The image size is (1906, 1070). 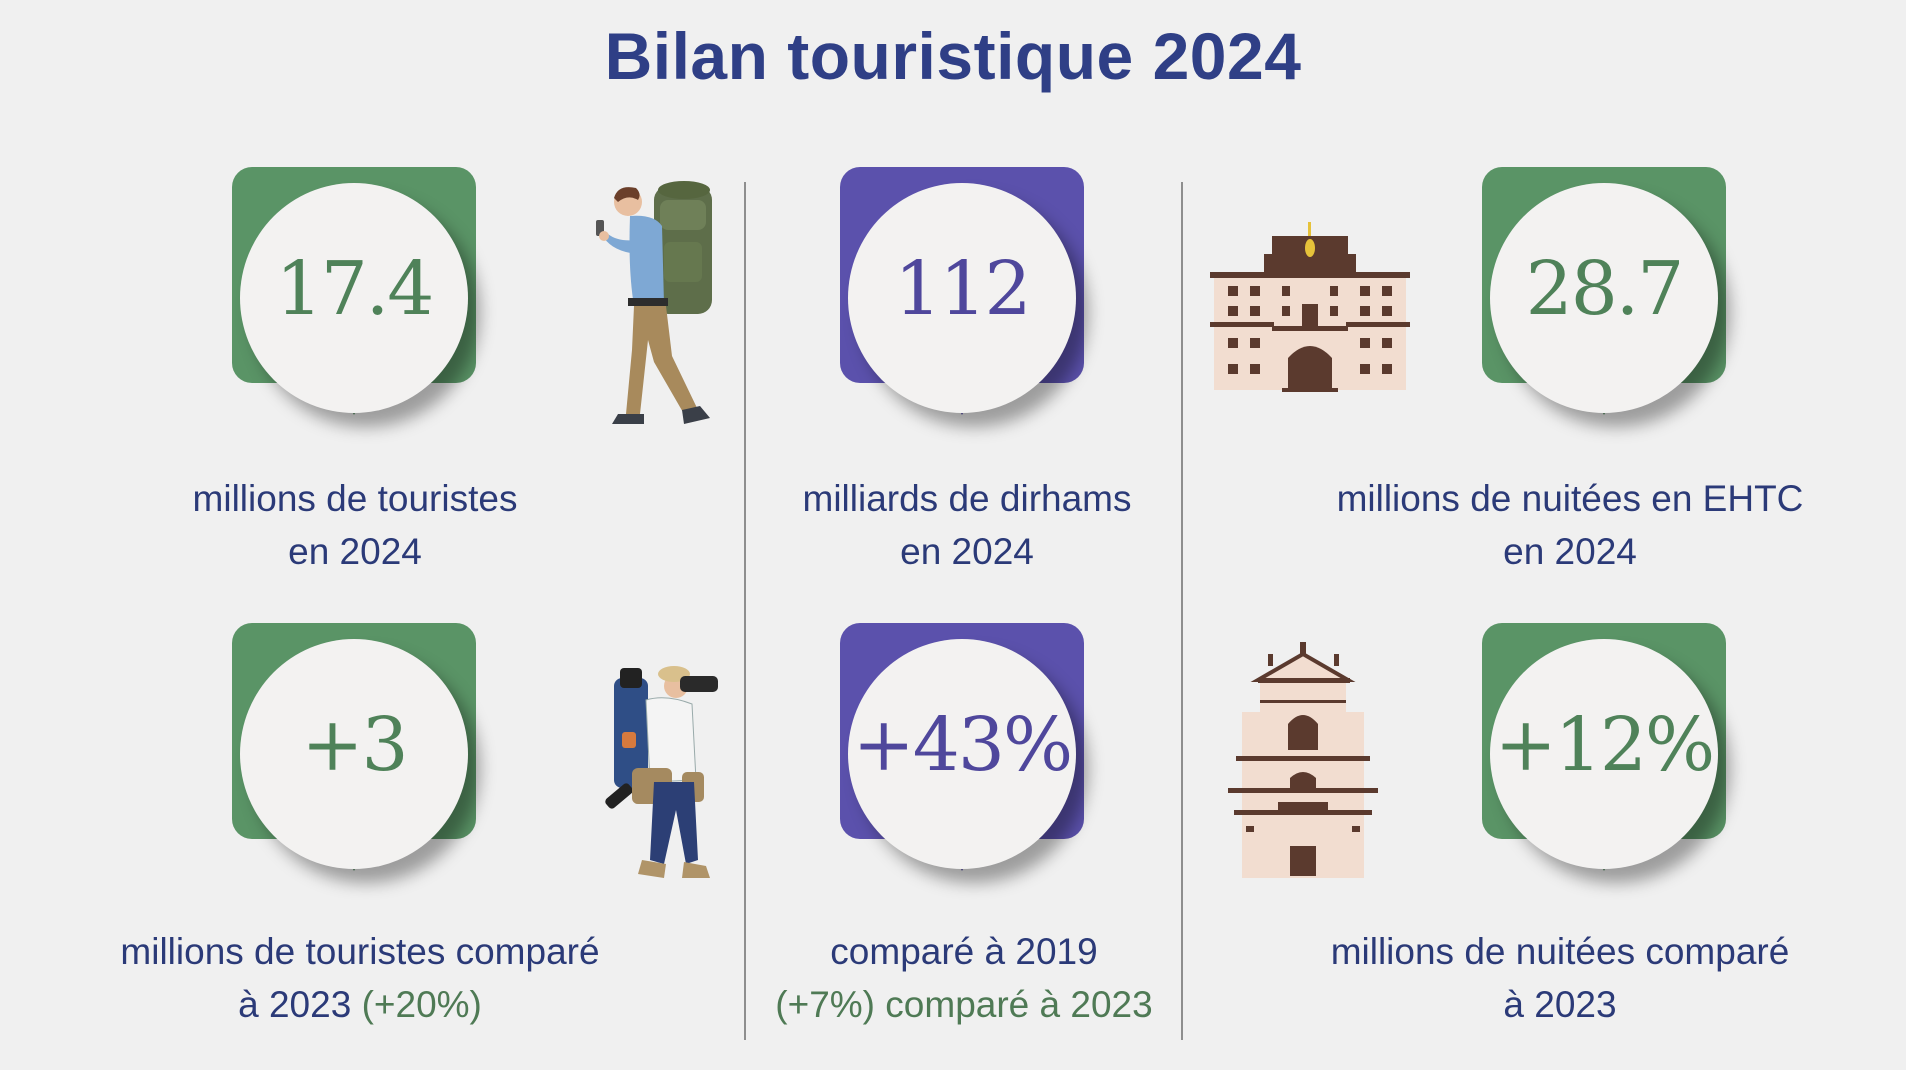 What do you see at coordinates (1560, 978) in the screenshot?
I see `stat-label-nights-growth: millions de nuitées comparé à 2023` at bounding box center [1560, 978].